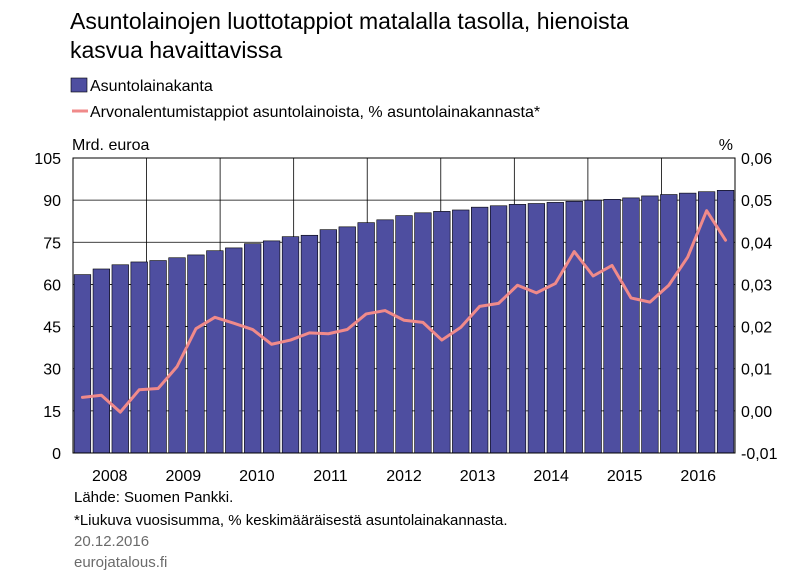 This screenshot has width=800, height=581. What do you see at coordinates (756, 159) in the screenshot?
I see `right-tick-label: 0,06` at bounding box center [756, 159].